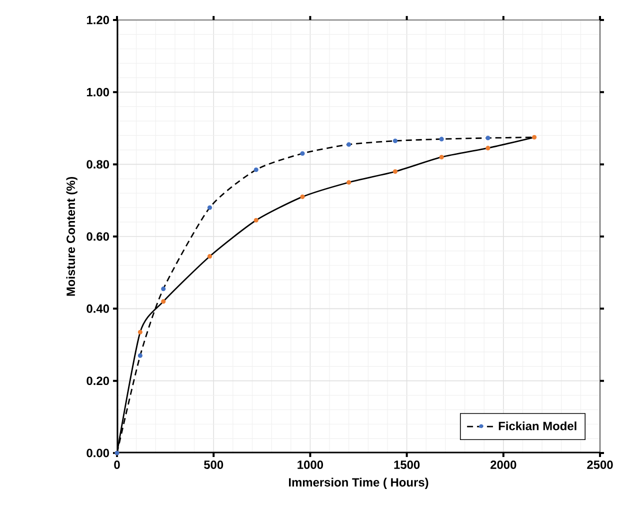 This screenshot has height=527, width=621. What do you see at coordinates (97, 92) in the screenshot?
I see `y-tick-label: 1.00` at bounding box center [97, 92].